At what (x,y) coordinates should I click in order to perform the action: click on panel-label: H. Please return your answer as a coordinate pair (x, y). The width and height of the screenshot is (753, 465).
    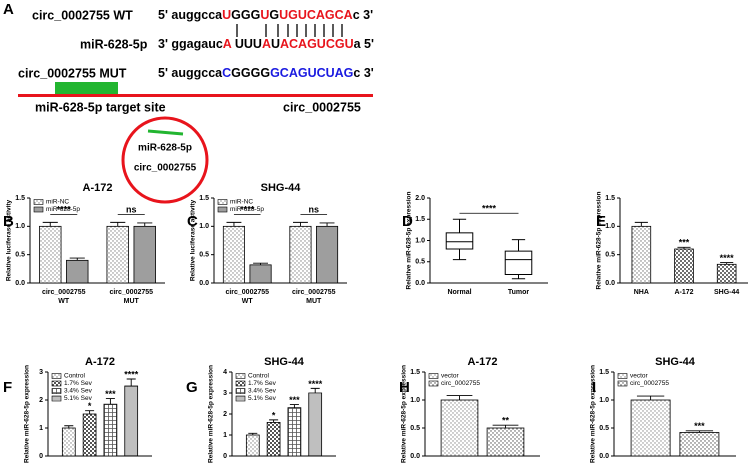
    Looking at the image, I should click on (404, 387).